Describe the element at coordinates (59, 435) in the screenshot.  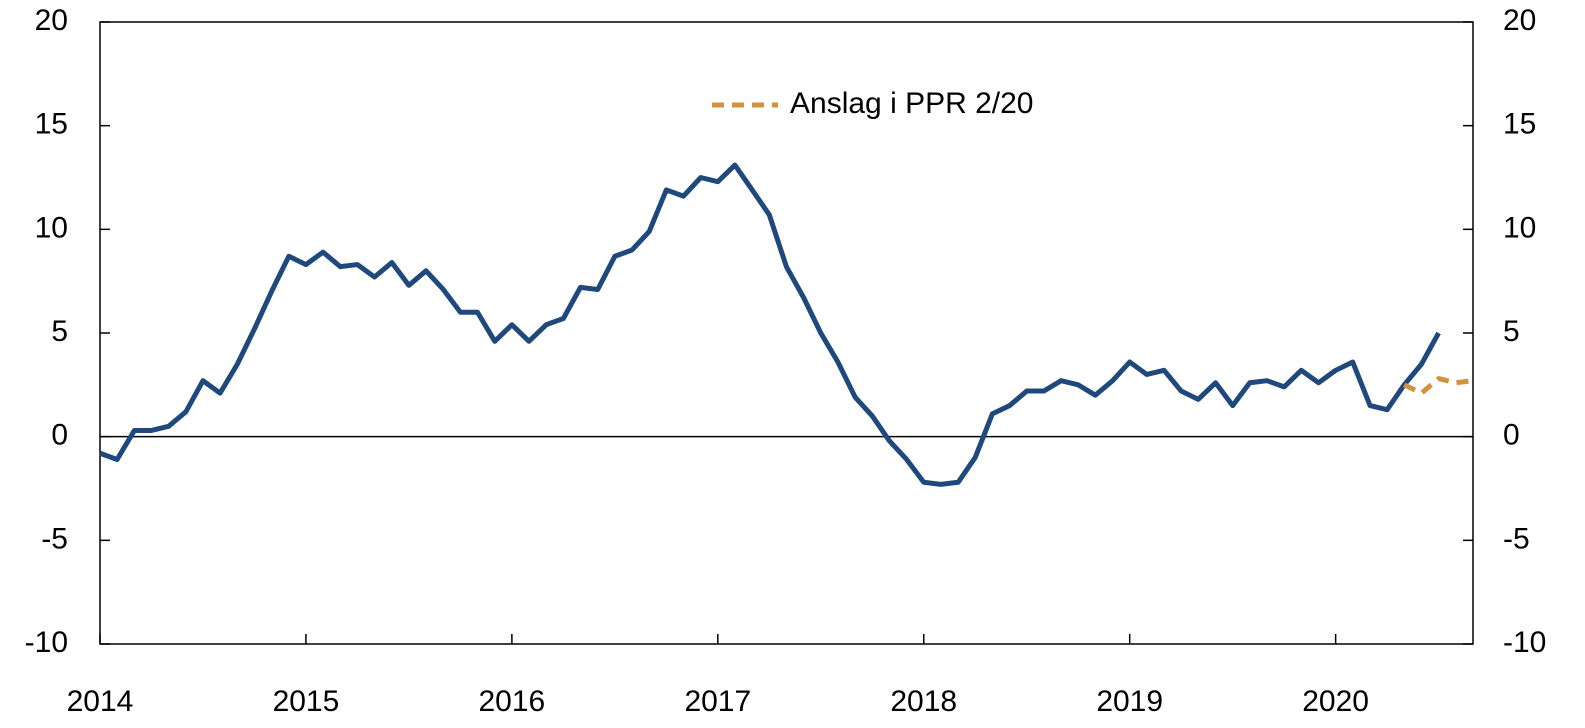
I see `y-tick-label: 0` at that location.